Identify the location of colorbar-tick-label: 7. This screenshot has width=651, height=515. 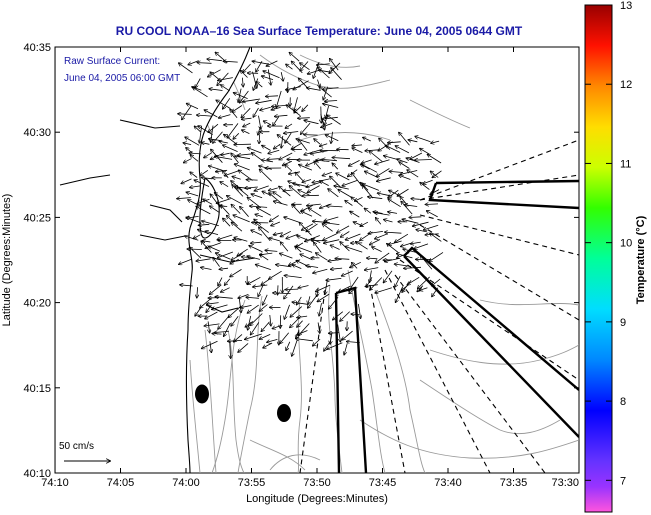
(623, 481).